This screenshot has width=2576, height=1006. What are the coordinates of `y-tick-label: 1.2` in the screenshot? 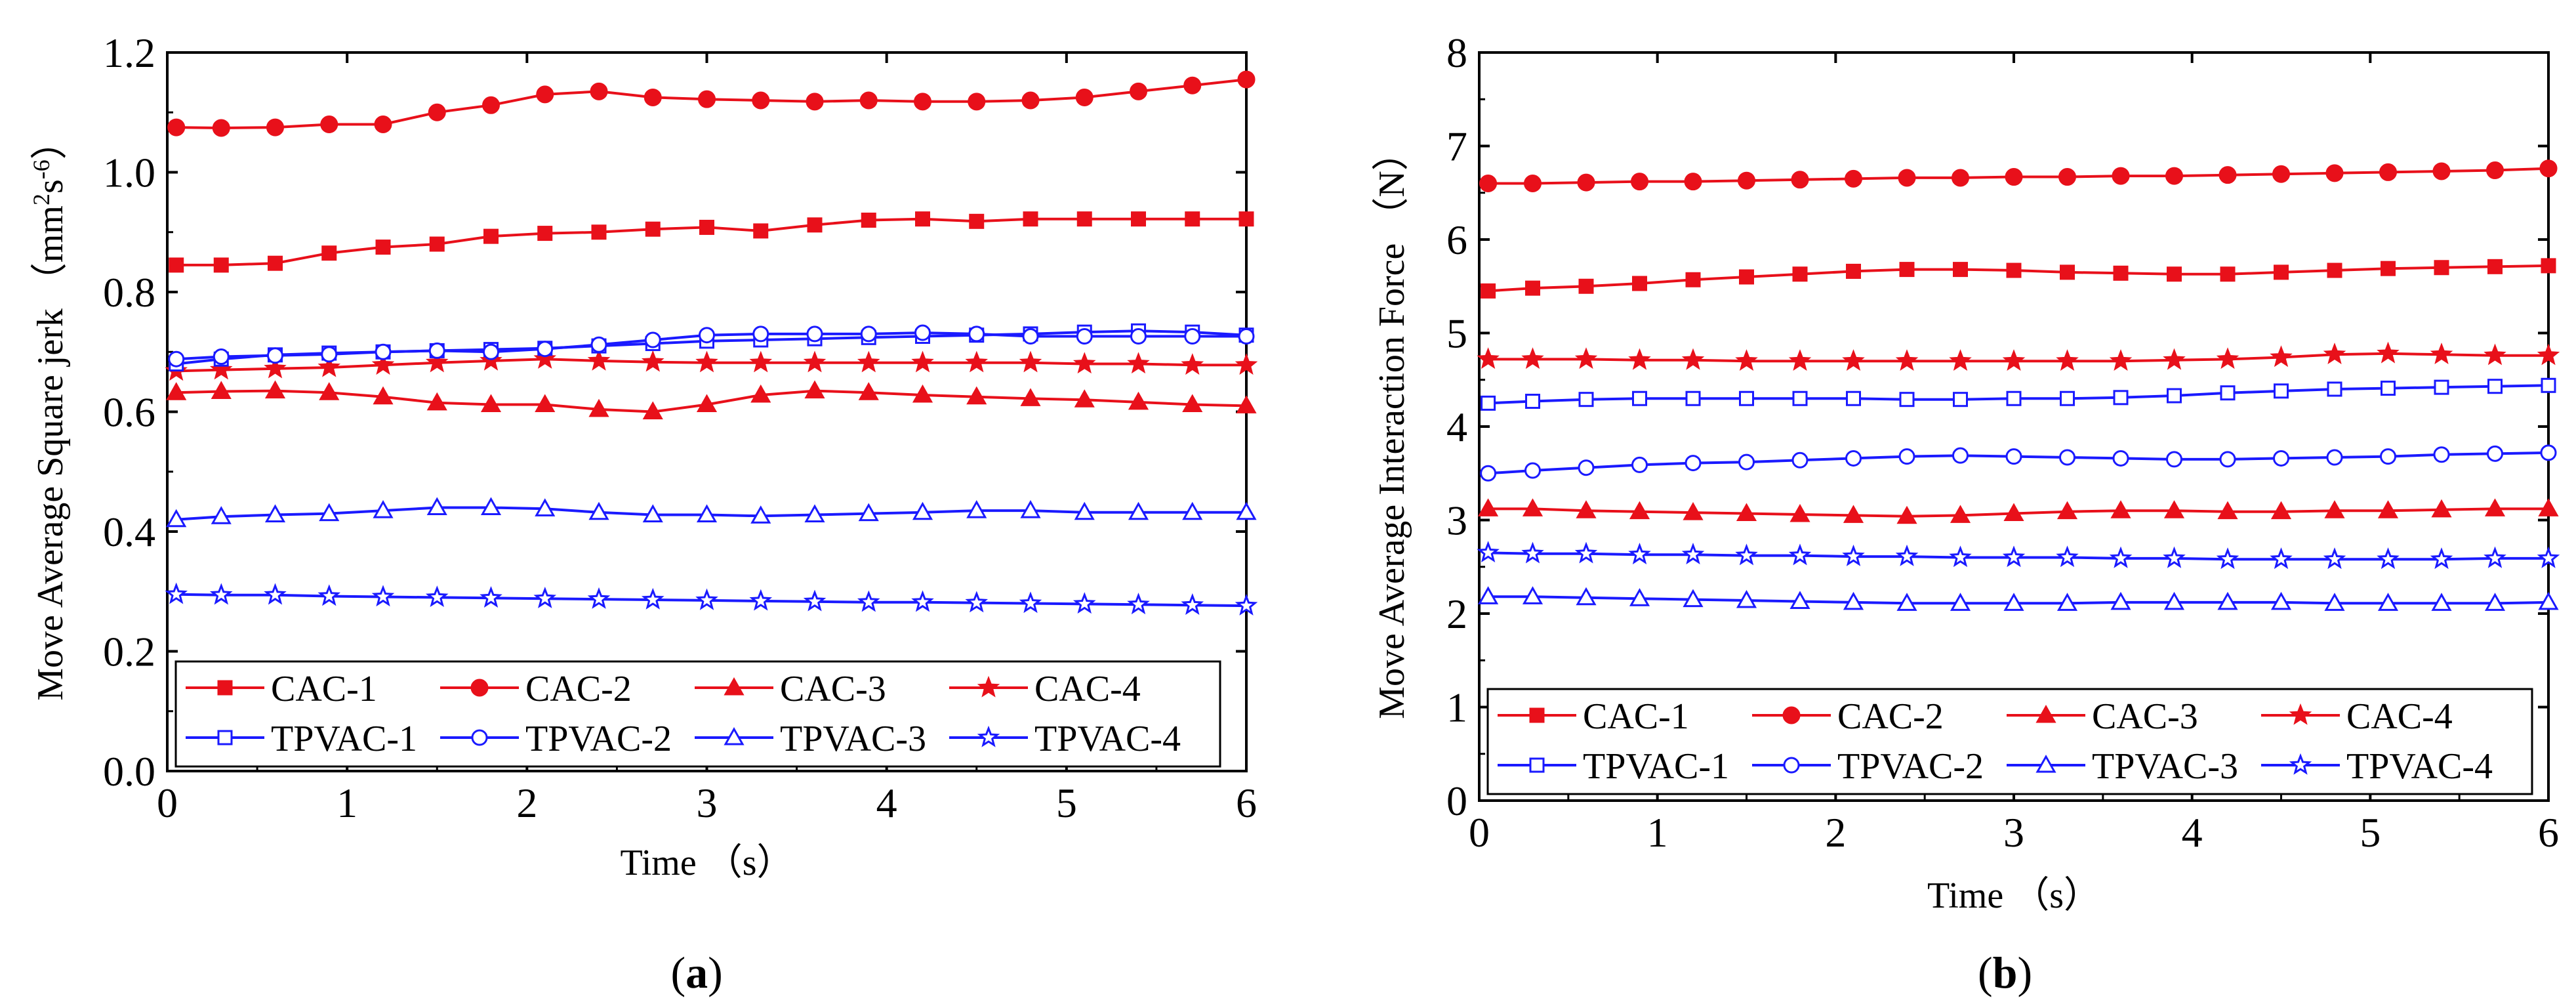 It's located at (129, 53).